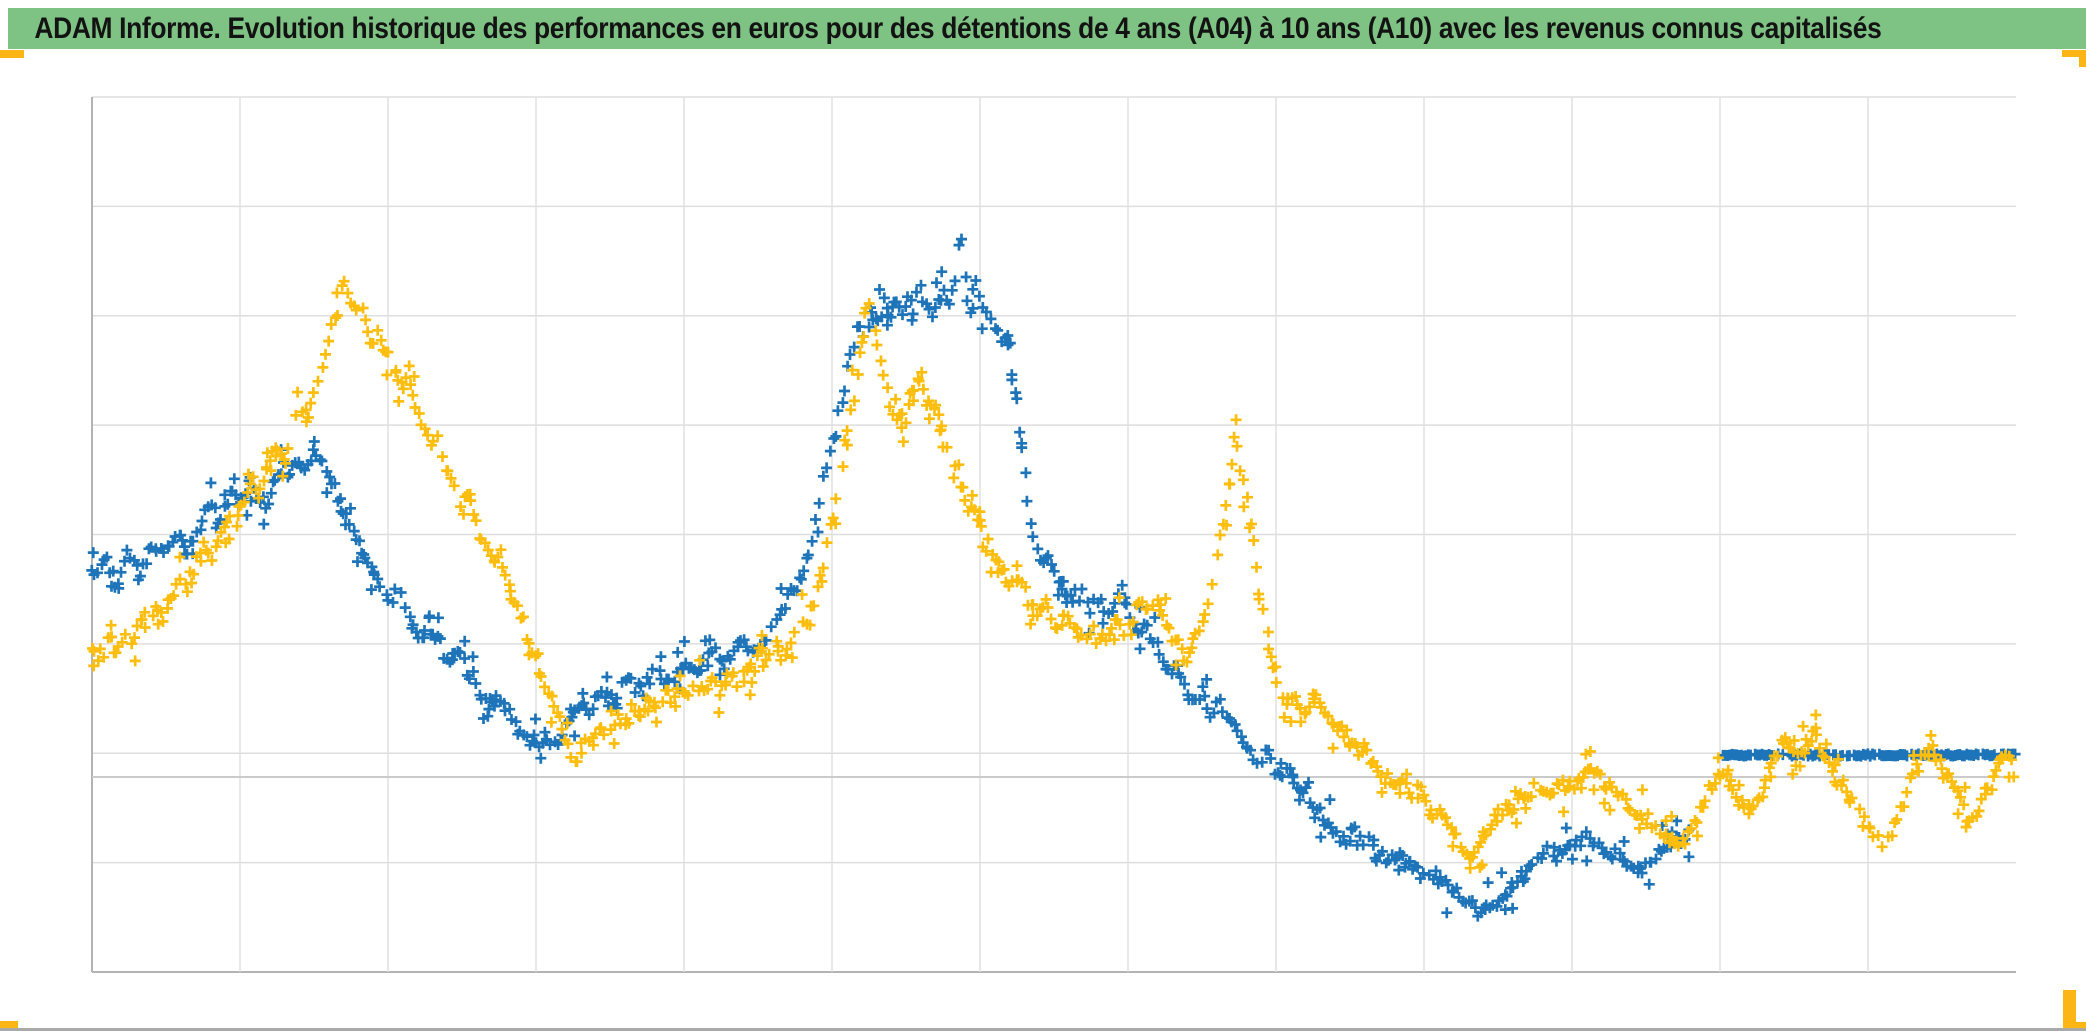  Describe the element at coordinates (2082, 58) in the screenshot. I see `corner-accent-top-right-v` at that location.